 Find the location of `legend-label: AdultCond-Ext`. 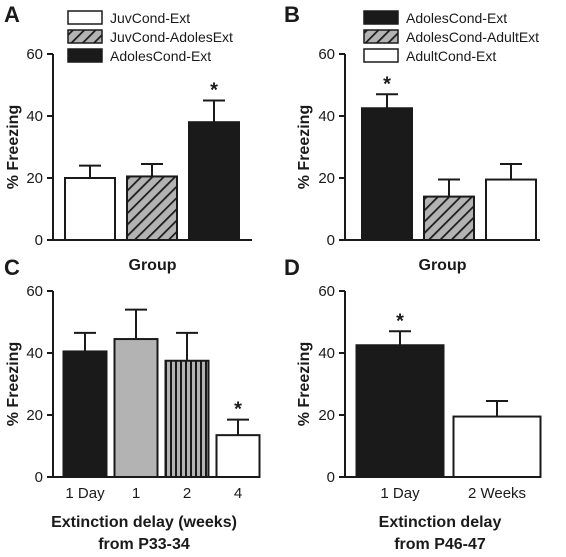

legend-label: AdultCond-Ext is located at coordinates (451, 56).